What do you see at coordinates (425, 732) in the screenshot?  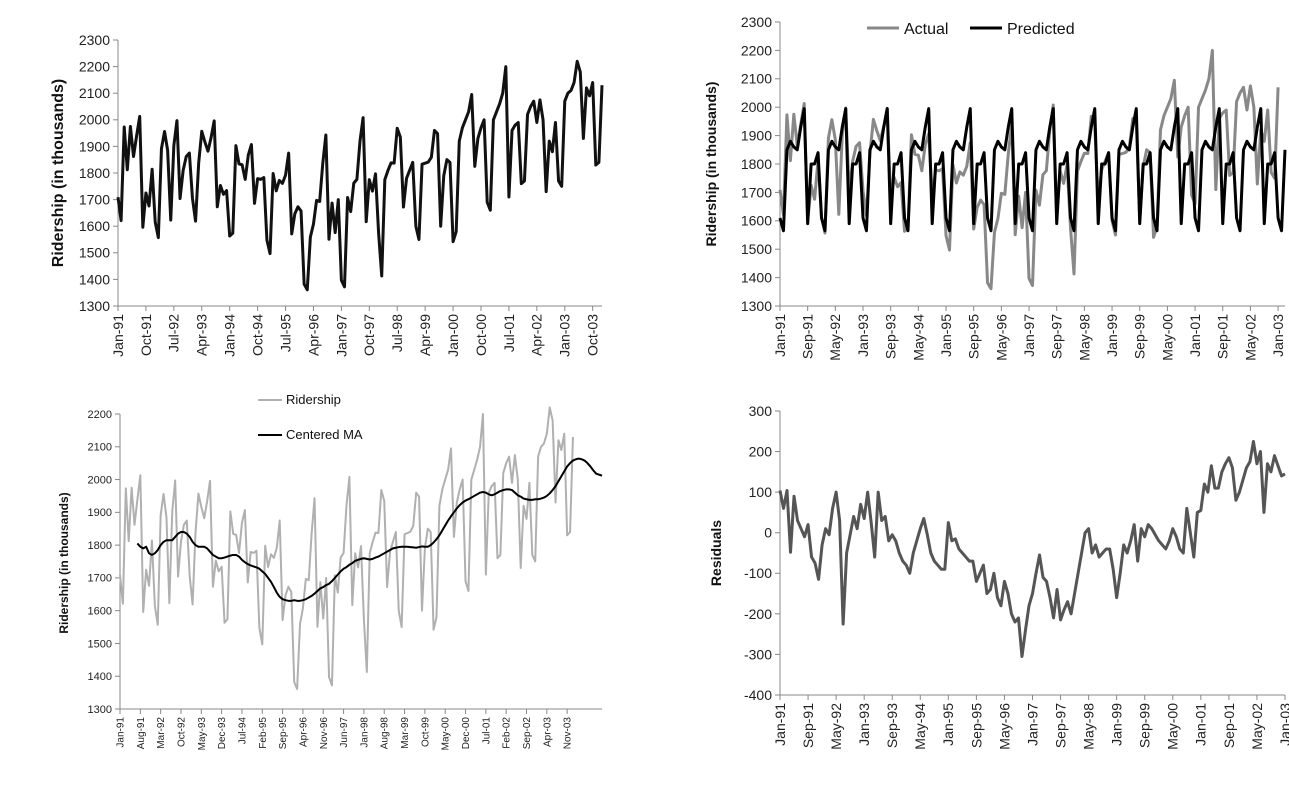 I see `x-tick-label: Oct-99` at bounding box center [425, 732].